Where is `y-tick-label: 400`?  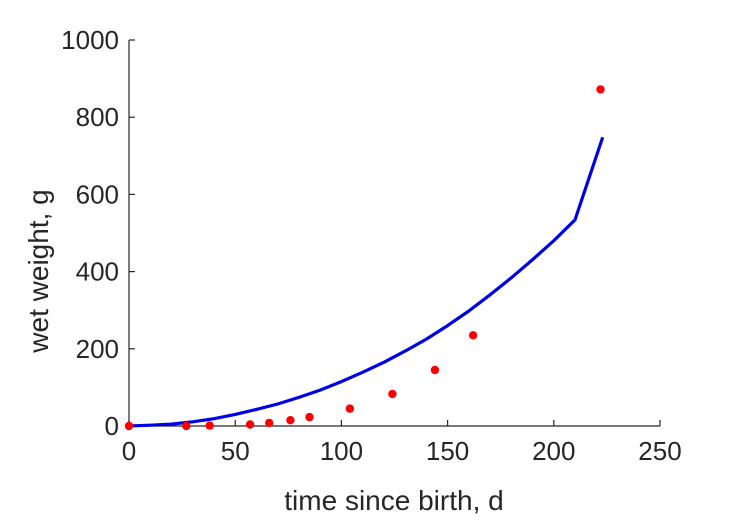
y-tick-label: 400 is located at coordinates (97, 272).